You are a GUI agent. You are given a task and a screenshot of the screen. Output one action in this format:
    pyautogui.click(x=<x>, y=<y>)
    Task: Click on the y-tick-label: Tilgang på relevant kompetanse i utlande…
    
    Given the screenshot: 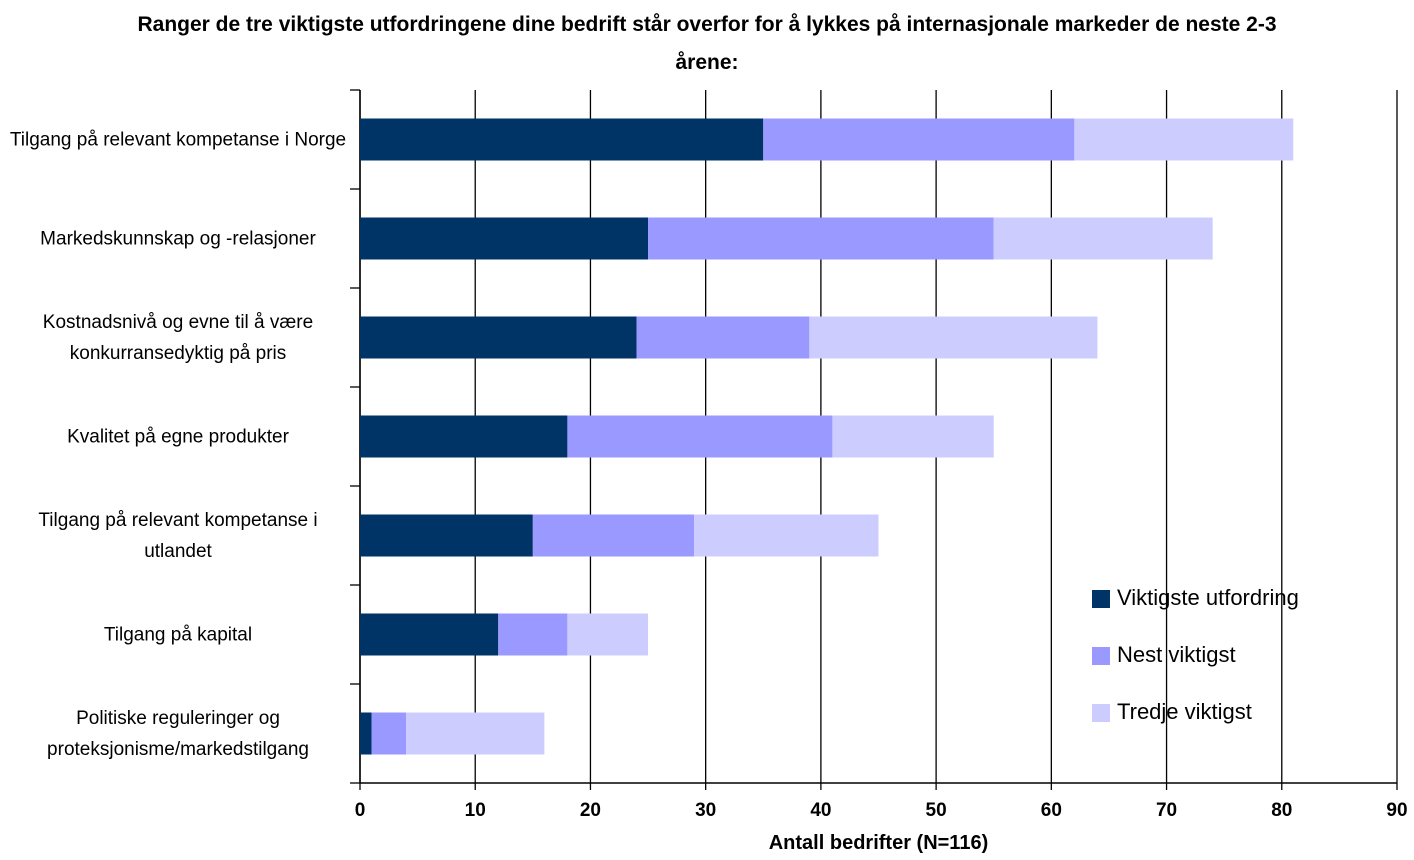 What is the action you would take?
    pyautogui.click(x=178, y=535)
    